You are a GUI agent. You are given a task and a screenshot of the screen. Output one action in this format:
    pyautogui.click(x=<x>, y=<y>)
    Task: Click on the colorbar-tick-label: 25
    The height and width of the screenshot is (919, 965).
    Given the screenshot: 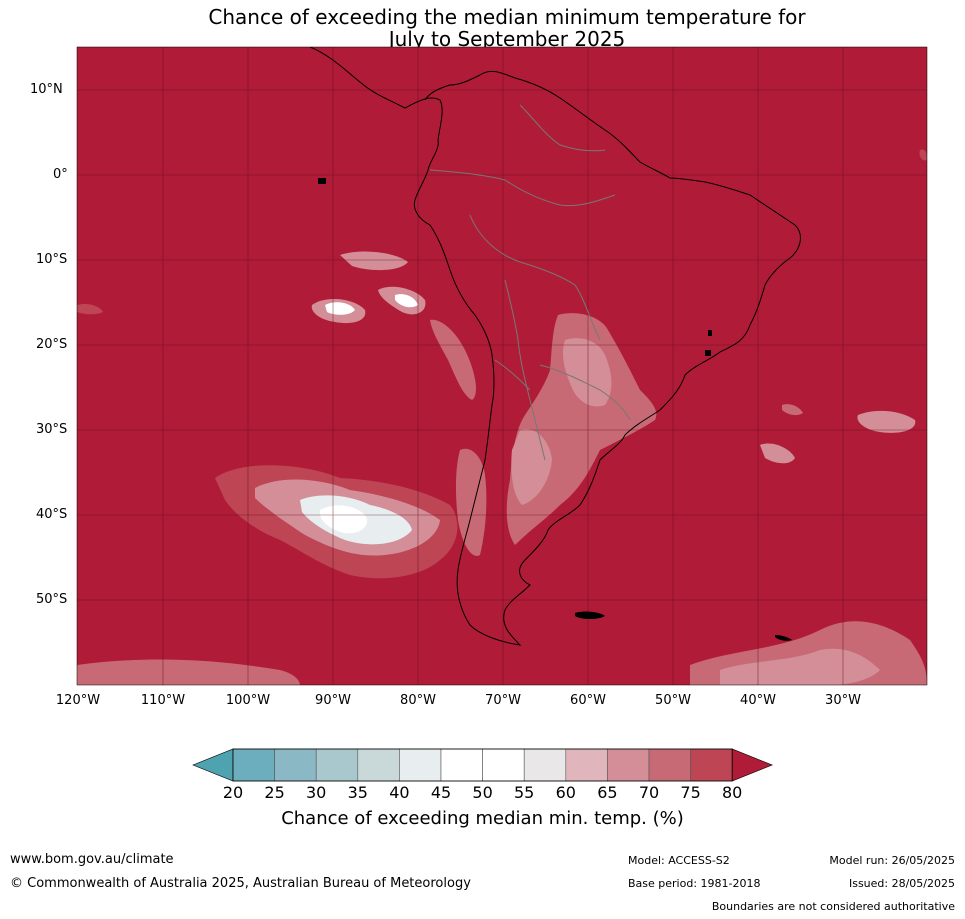 What is the action you would take?
    pyautogui.click(x=274, y=792)
    